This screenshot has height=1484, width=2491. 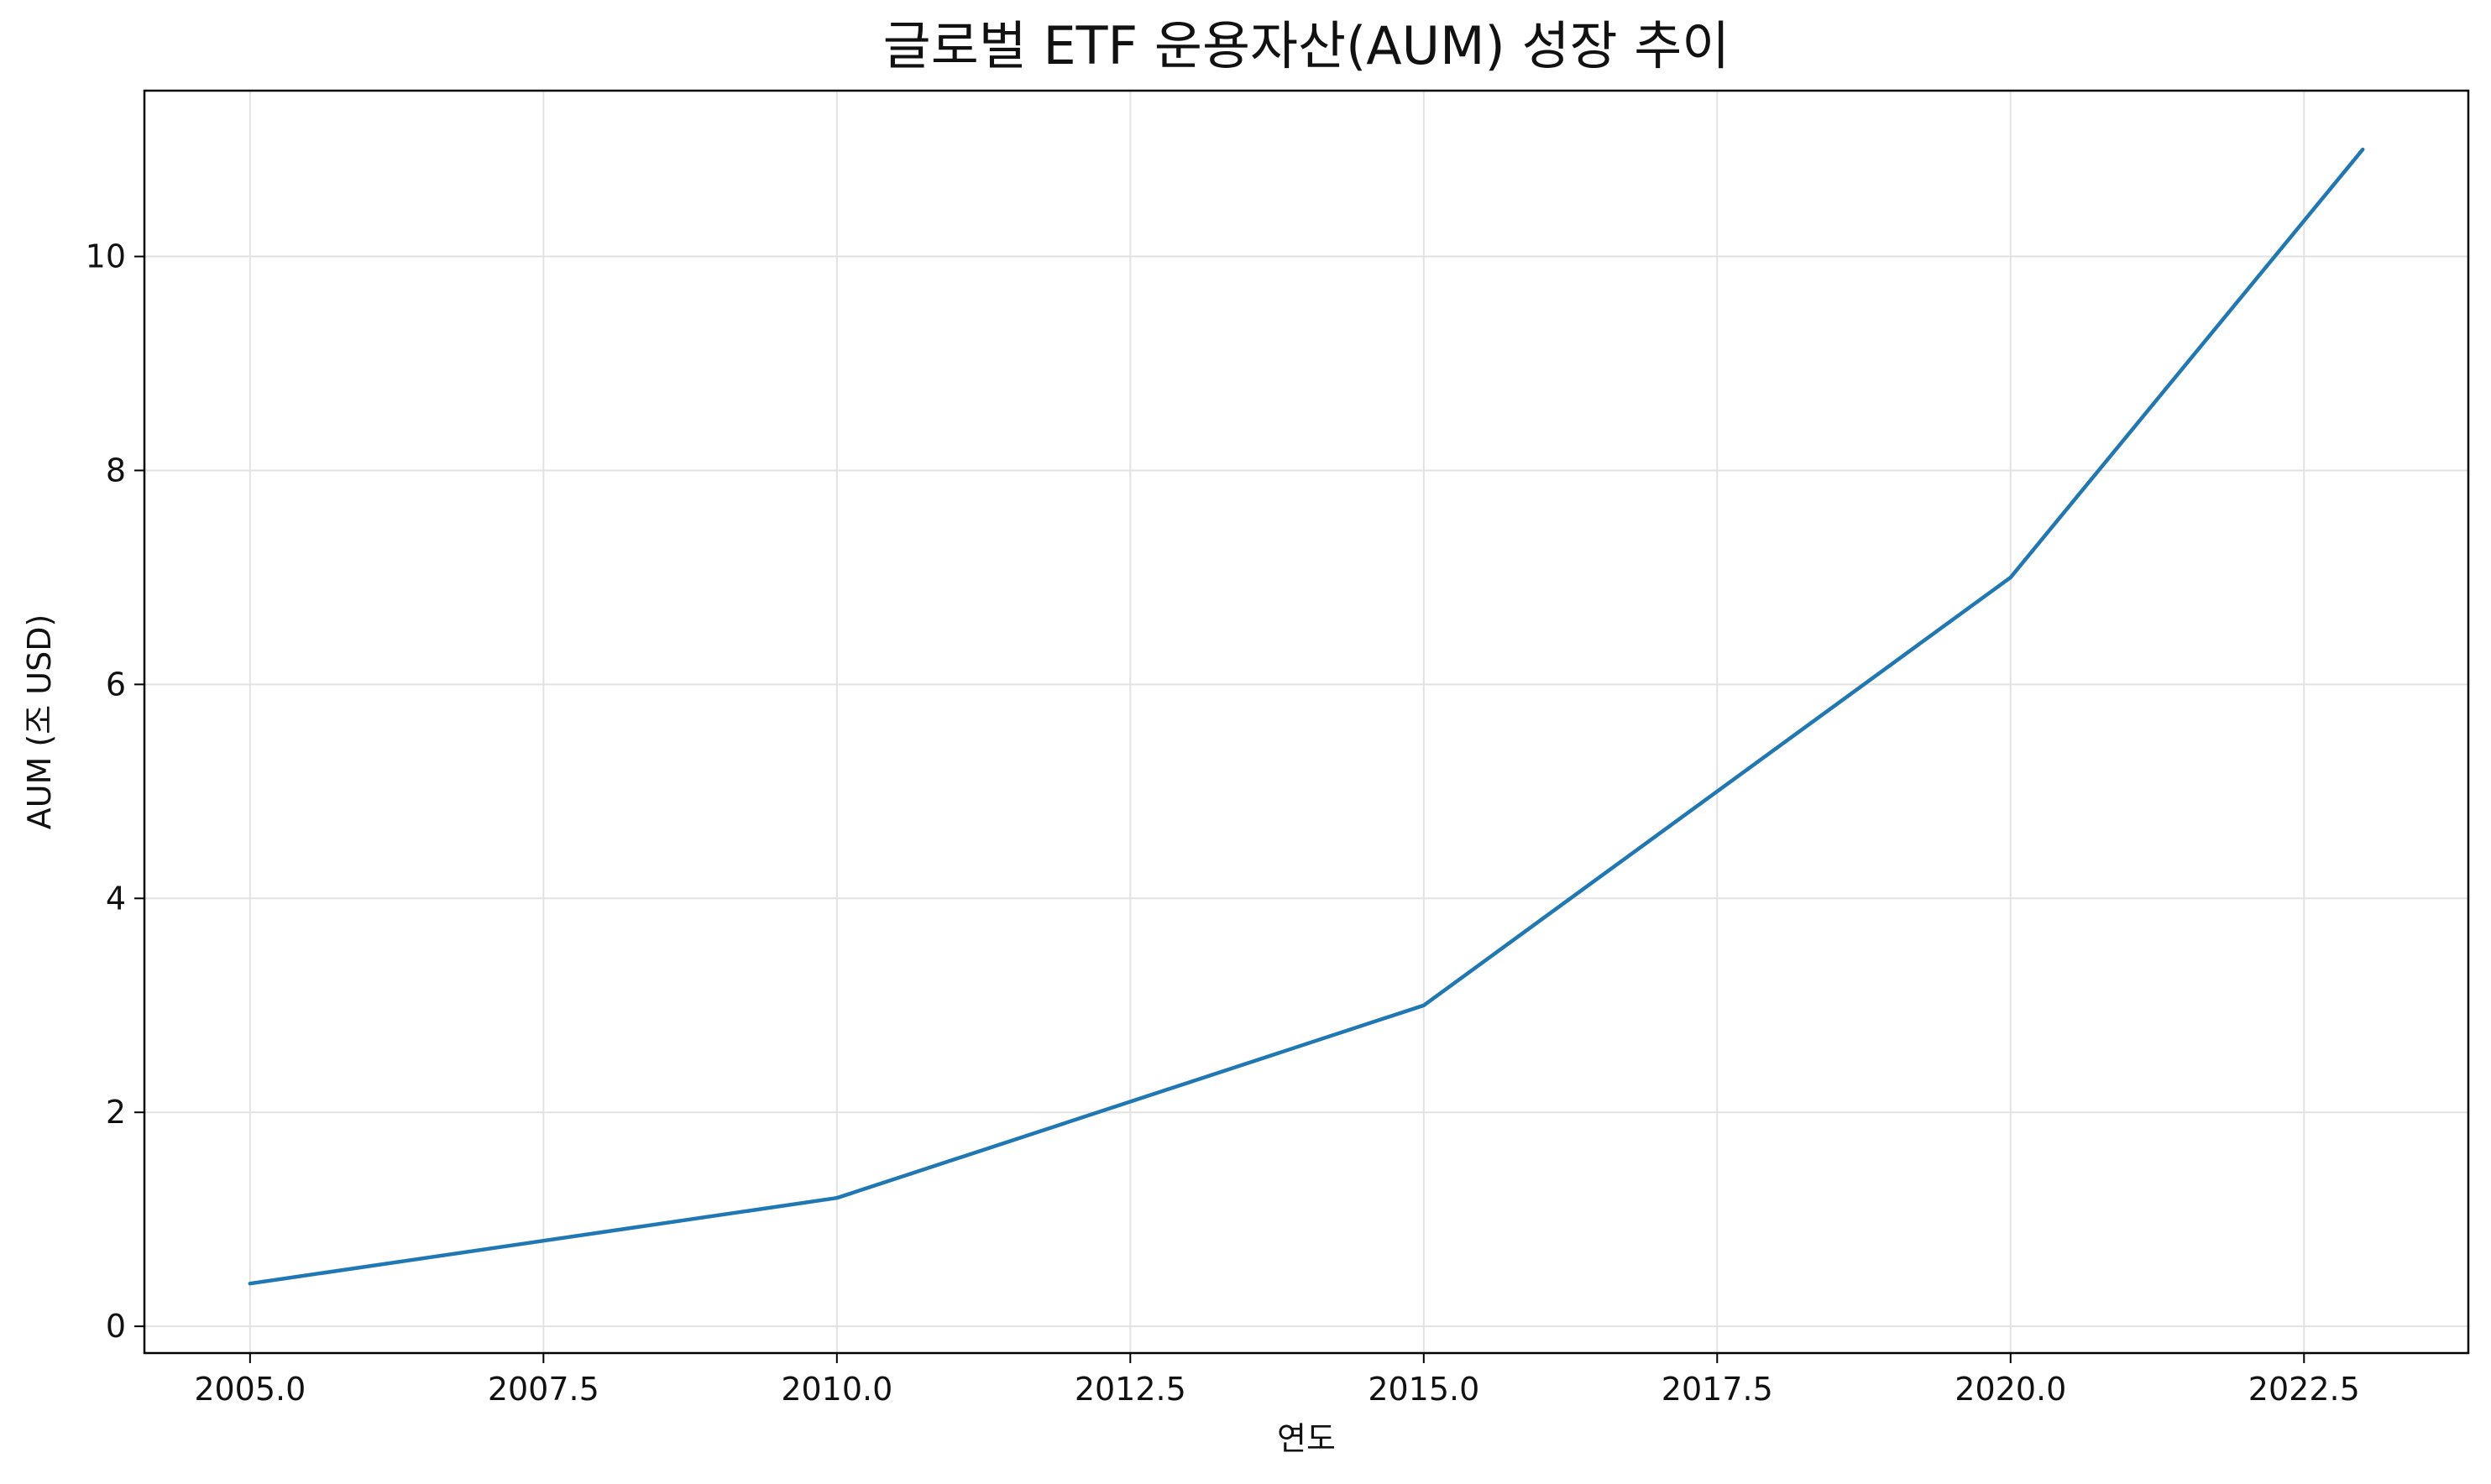 I want to click on y-tick-label: 4, so click(x=116, y=898).